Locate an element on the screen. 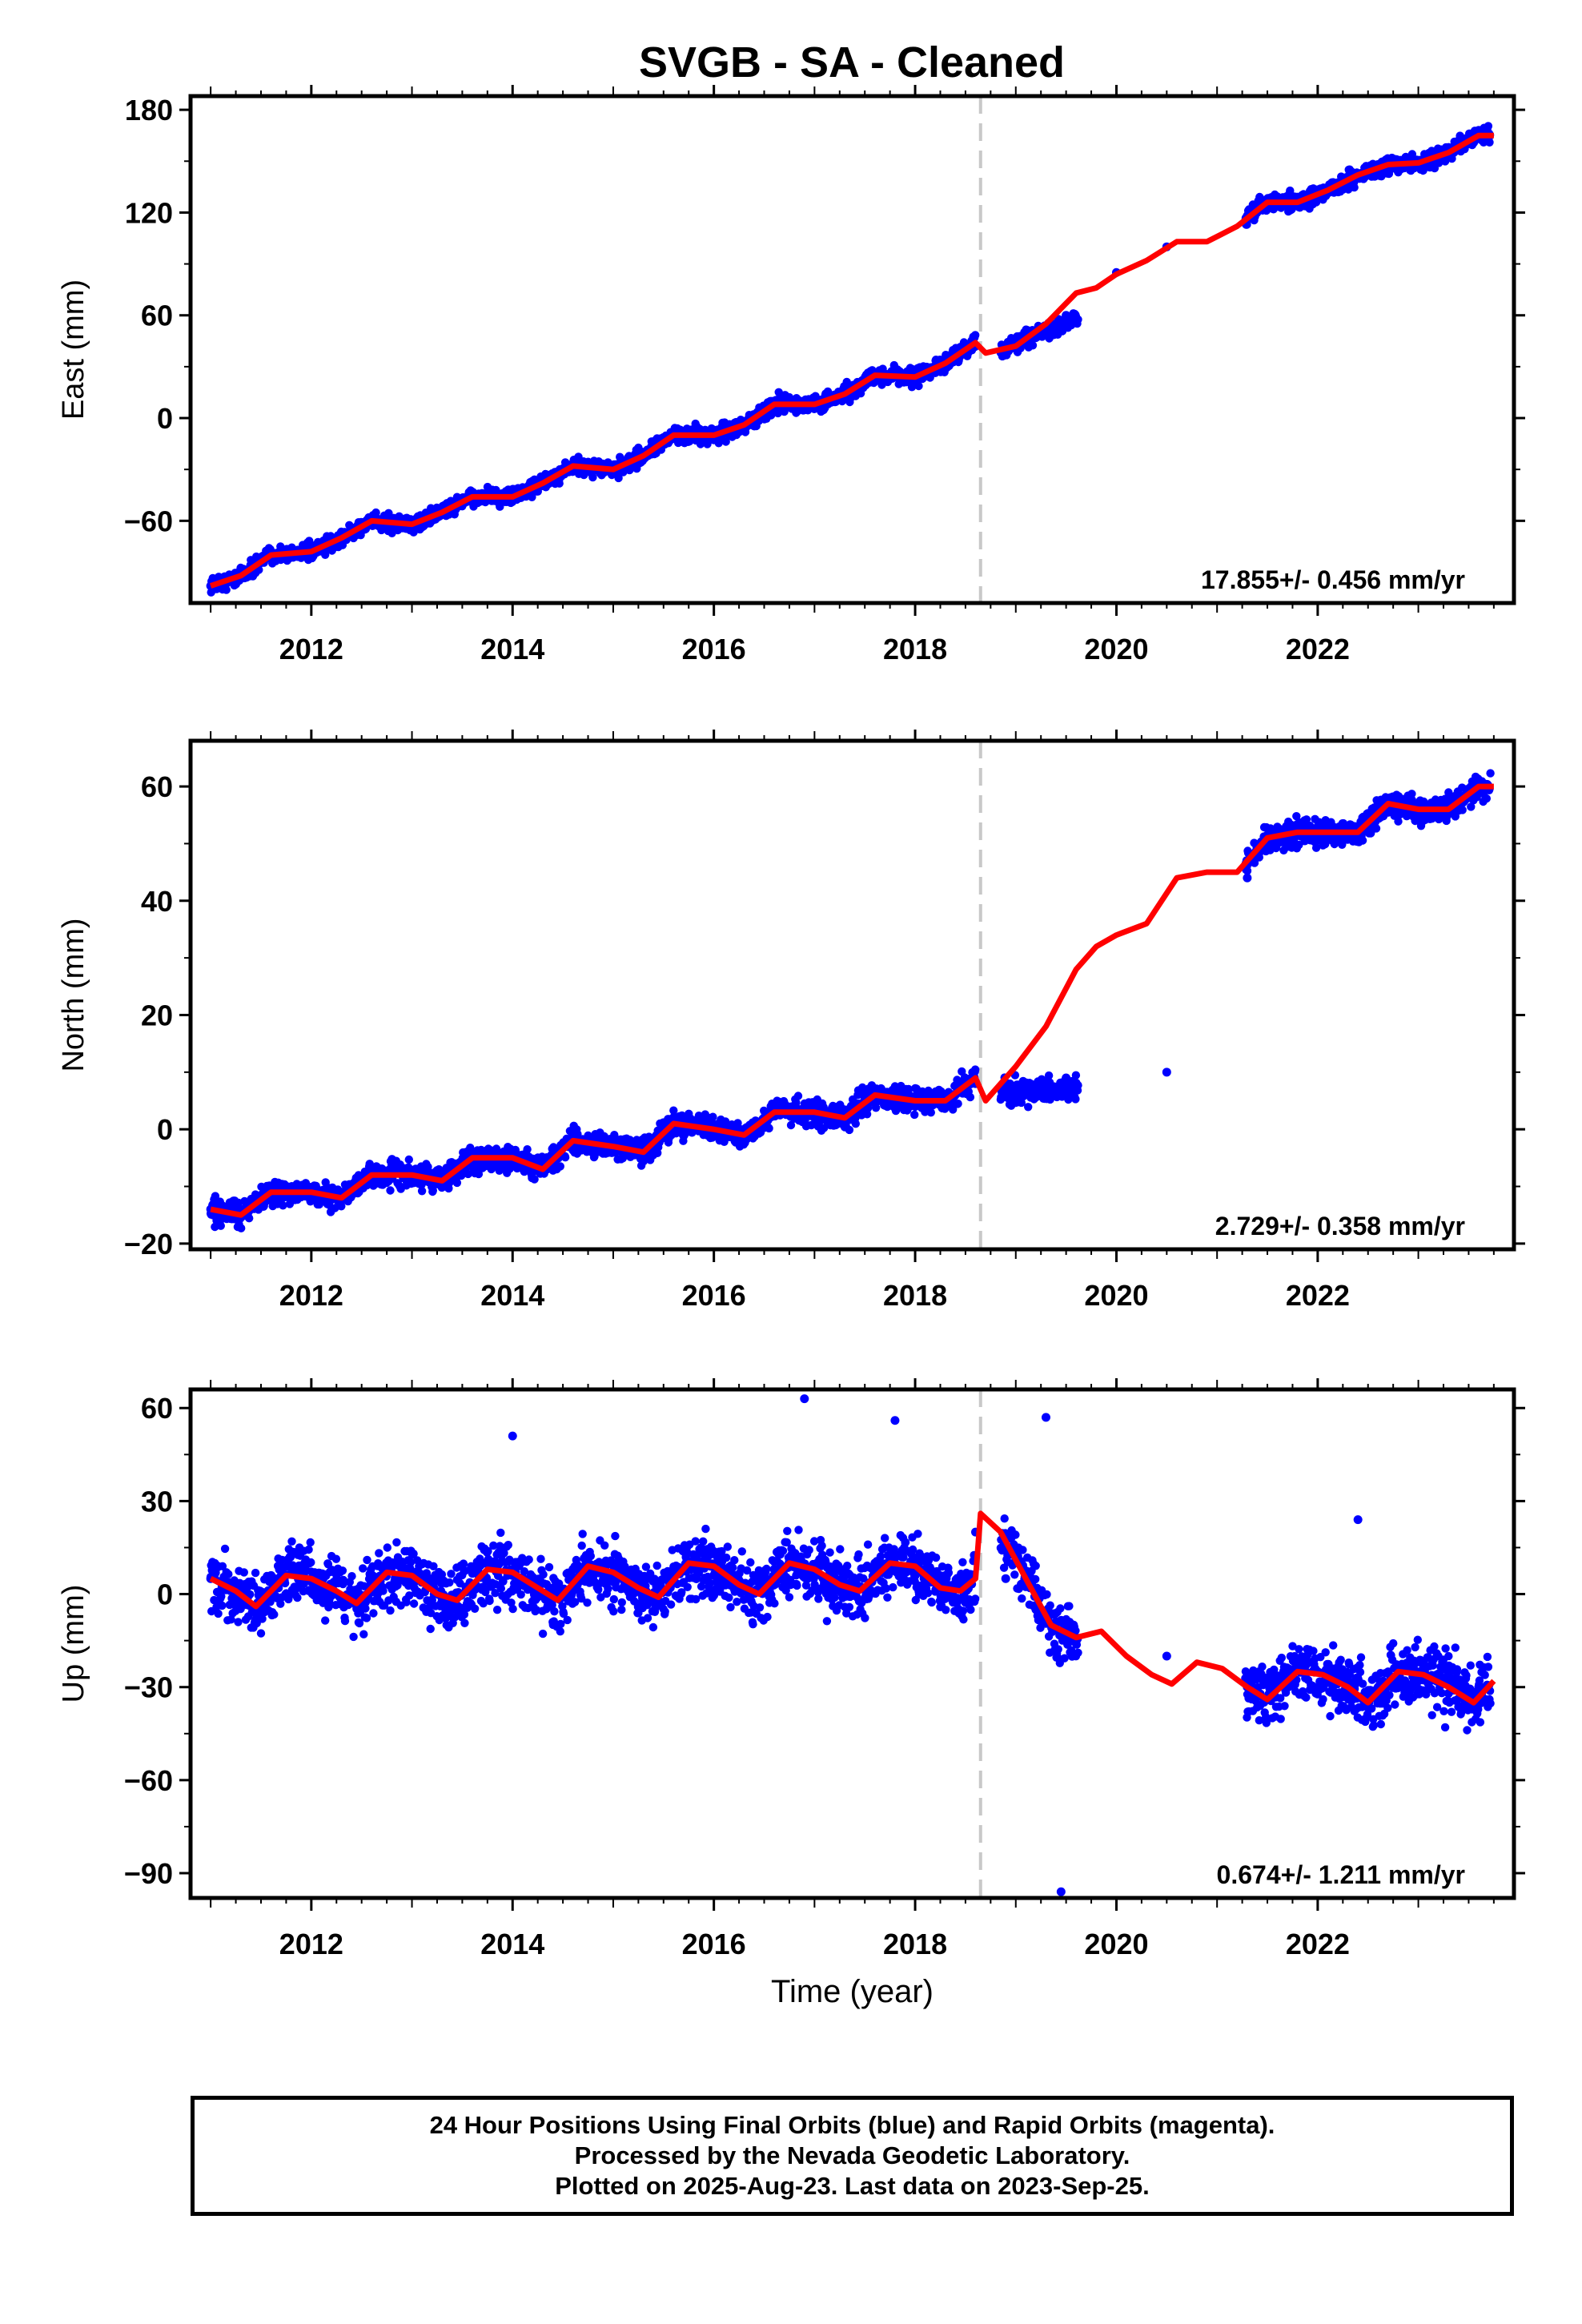 This screenshot has width=1582, height=2324. y-tick-label: 180 is located at coordinates (149, 111).